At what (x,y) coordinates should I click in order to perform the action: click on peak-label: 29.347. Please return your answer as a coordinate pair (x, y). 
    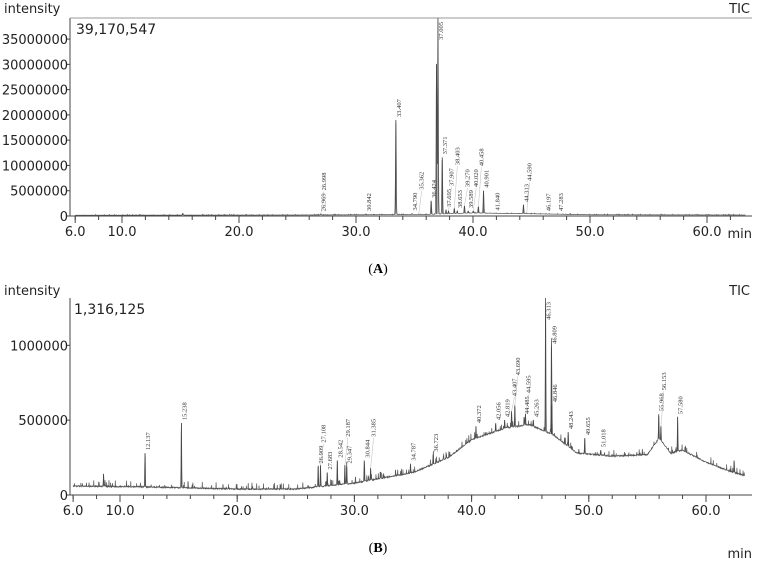
    Looking at the image, I should click on (350, 454).